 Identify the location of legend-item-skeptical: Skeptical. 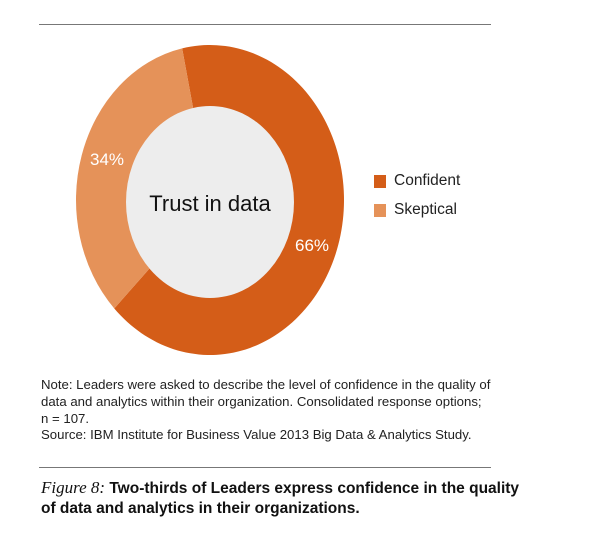
(415, 210).